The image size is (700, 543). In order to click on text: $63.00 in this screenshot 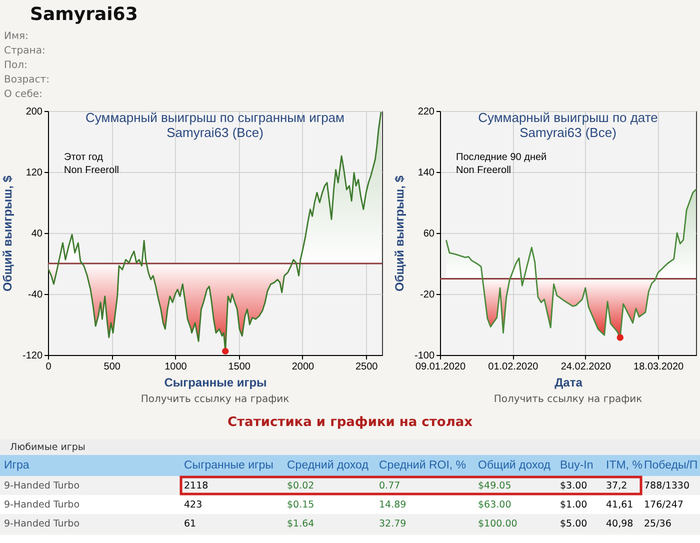, I will do `click(495, 505)`.